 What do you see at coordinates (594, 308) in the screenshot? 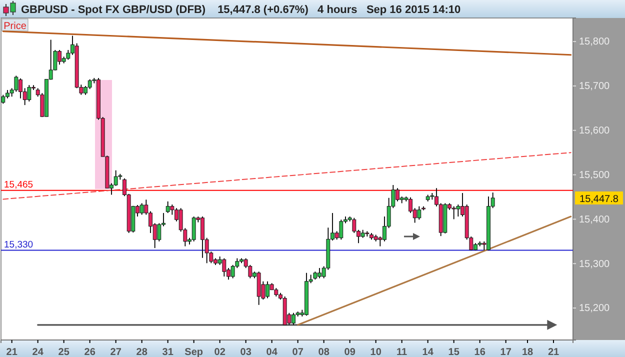
I see `y-tick-label: 15,200` at bounding box center [594, 308].